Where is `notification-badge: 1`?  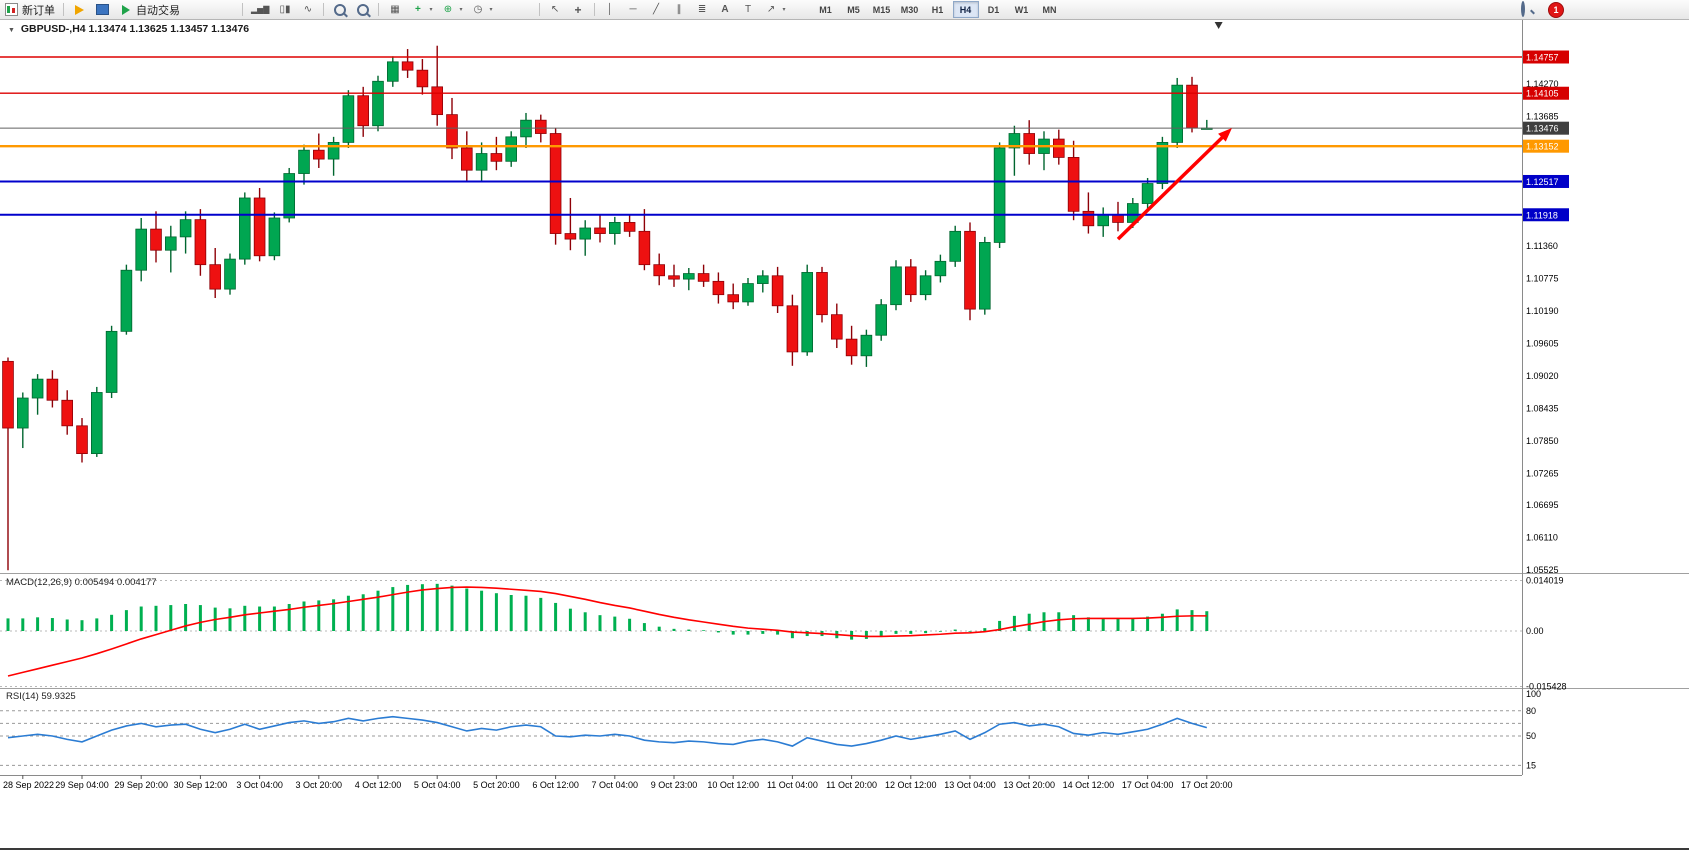 notification-badge: 1 is located at coordinates (1556, 10).